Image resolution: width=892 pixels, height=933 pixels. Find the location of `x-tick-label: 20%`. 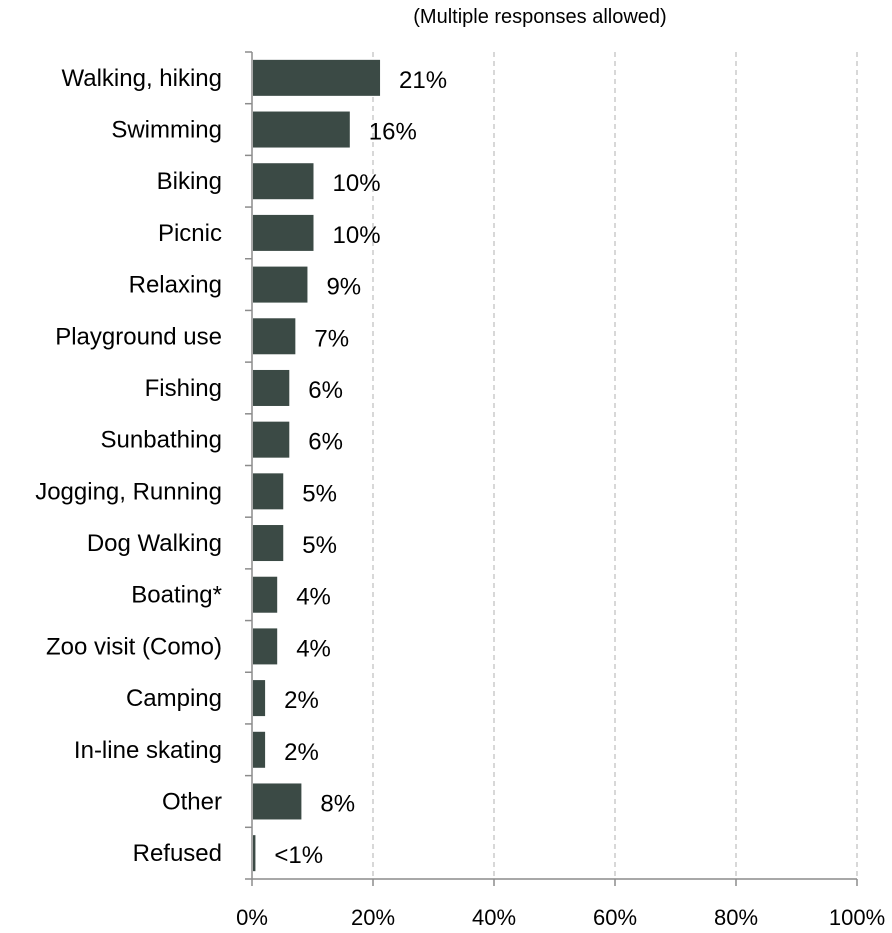

x-tick-label: 20% is located at coordinates (373, 917).